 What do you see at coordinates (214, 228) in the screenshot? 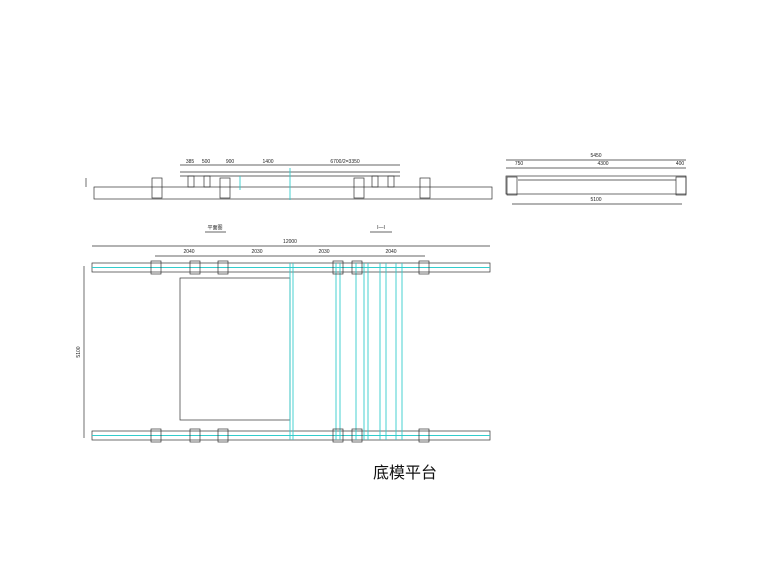
I see `section-label: 平面图` at bounding box center [214, 228].